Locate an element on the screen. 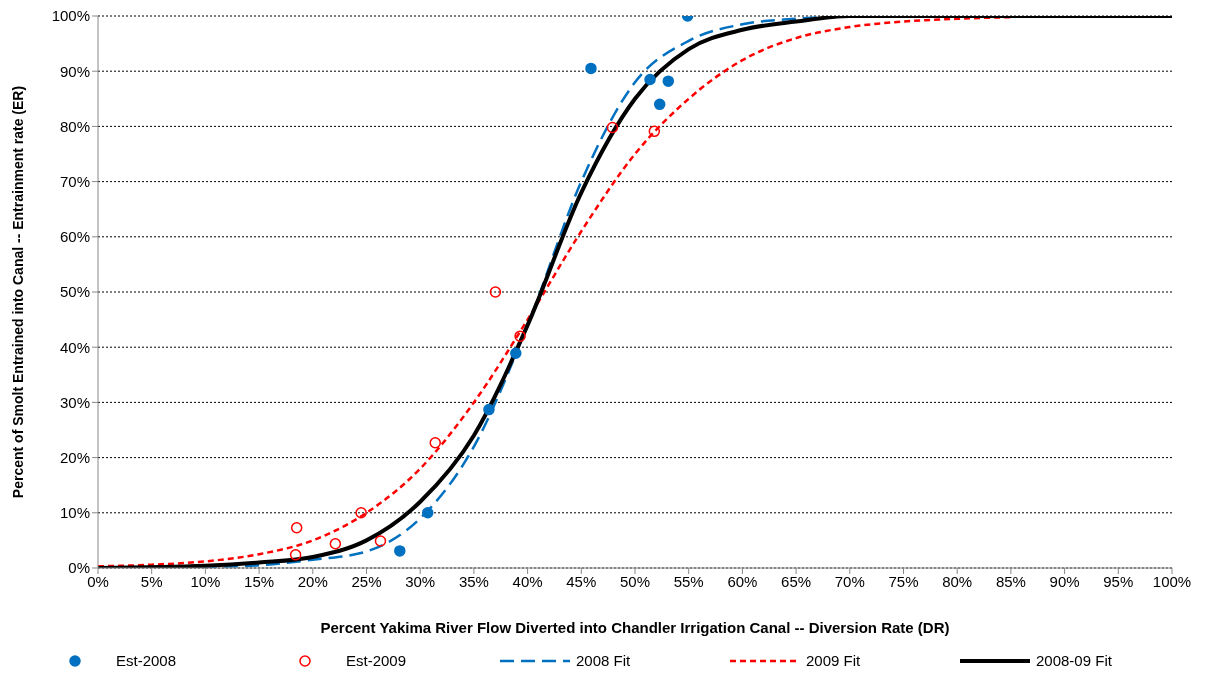  x-tick-label: 30% is located at coordinates (420, 581).